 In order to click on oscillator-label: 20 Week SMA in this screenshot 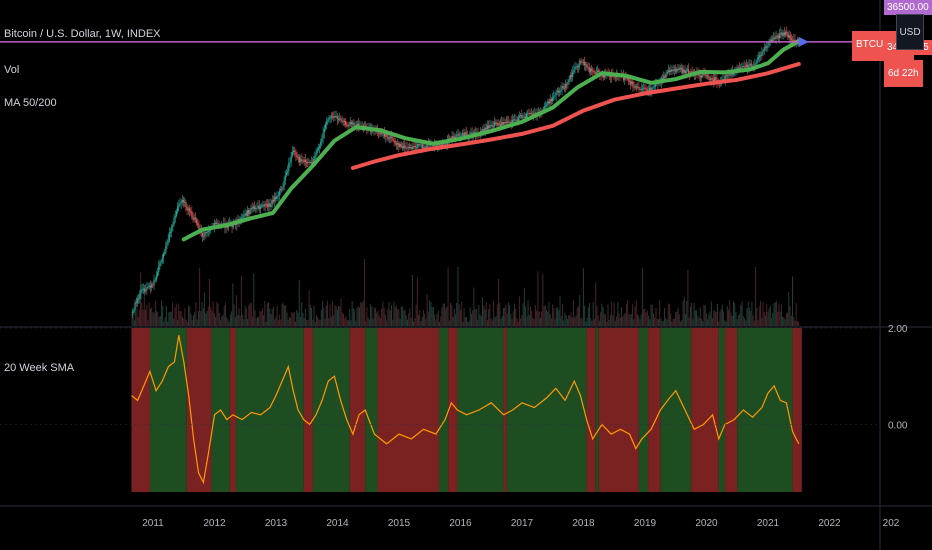, I will do `click(39, 368)`.